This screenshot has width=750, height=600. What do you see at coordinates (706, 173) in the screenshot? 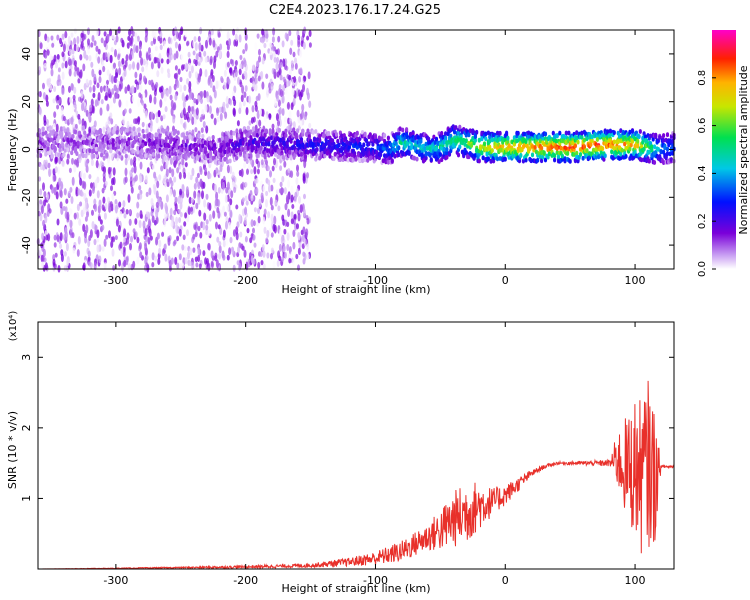
I see `colorbar-ticks: 0.00.20.40.60.8` at bounding box center [706, 173].